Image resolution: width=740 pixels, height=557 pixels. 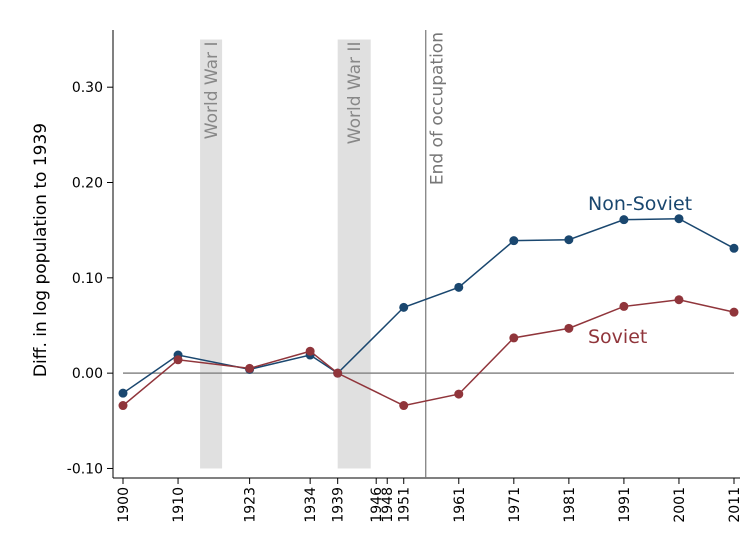 I want to click on series-label: Non-Soviet, so click(x=640, y=204).